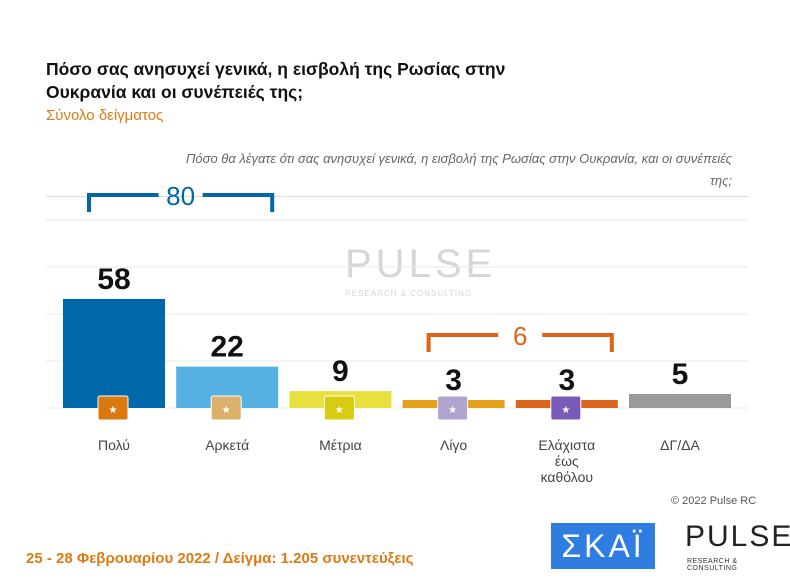 The height and width of the screenshot is (584, 790). Describe the element at coordinates (227, 445) in the screenshot. I see `category-label: Αρκετά` at that location.